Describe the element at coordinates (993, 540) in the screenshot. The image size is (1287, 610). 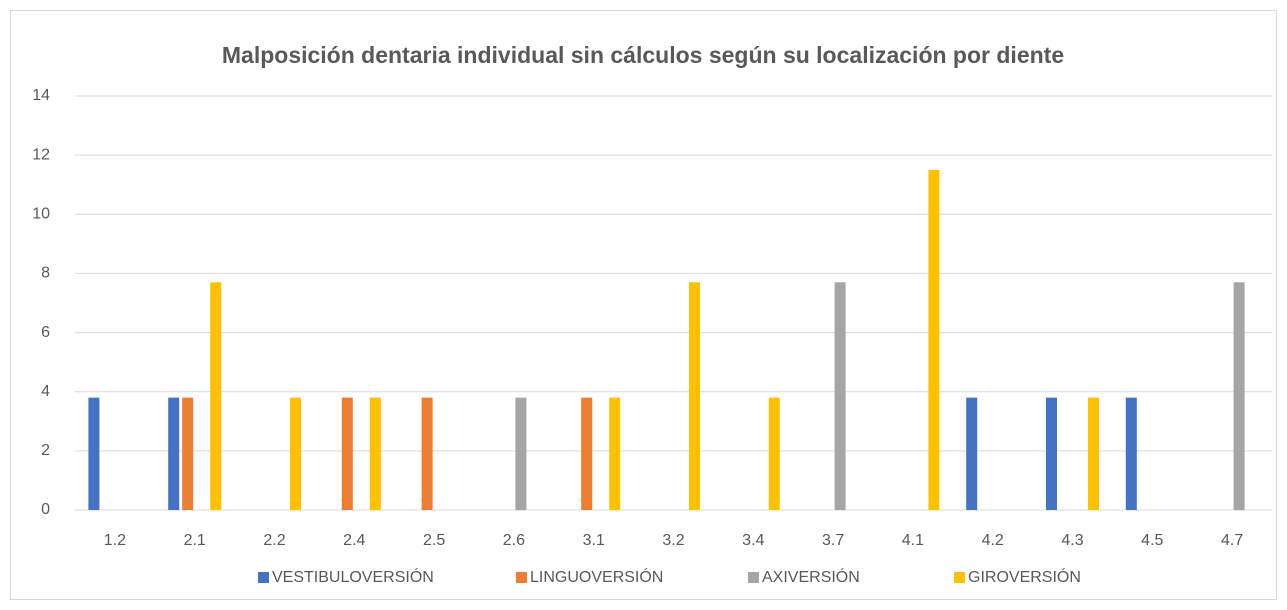
I see `x-tick-label: 4.2` at that location.